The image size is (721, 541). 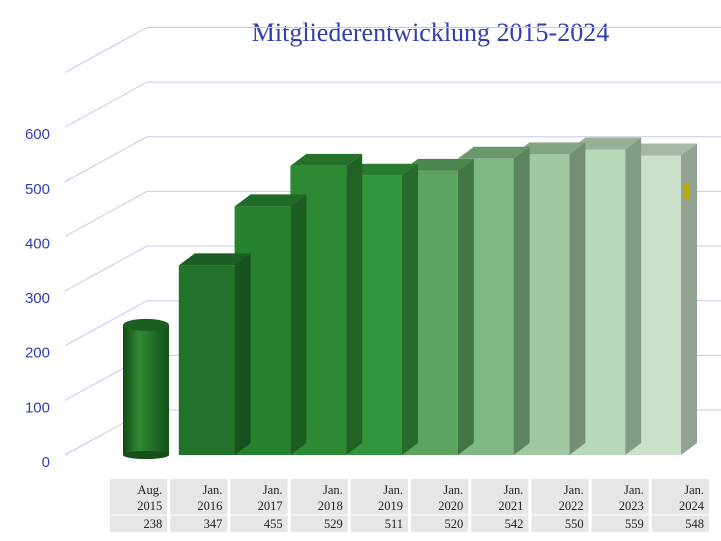 I want to click on value-label: 511, so click(x=394, y=524).